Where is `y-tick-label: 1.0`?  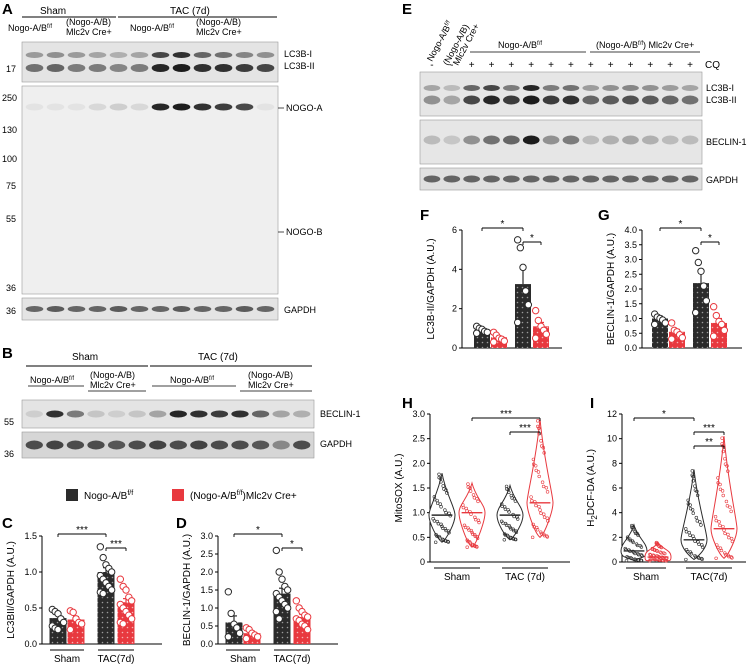 y-tick-label: 1.0 is located at coordinates (630, 319).